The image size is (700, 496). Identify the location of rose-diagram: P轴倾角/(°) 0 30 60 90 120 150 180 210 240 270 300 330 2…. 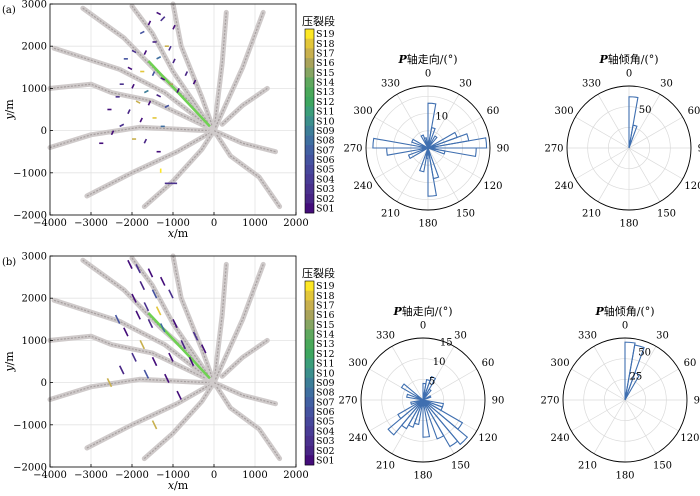
(620, 393).